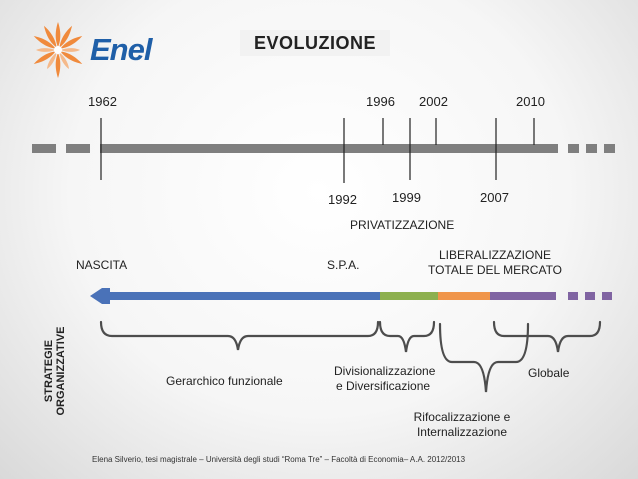 This screenshot has height=479, width=638. Describe the element at coordinates (433, 101) in the screenshot. I see `year-2002: 2002` at that location.